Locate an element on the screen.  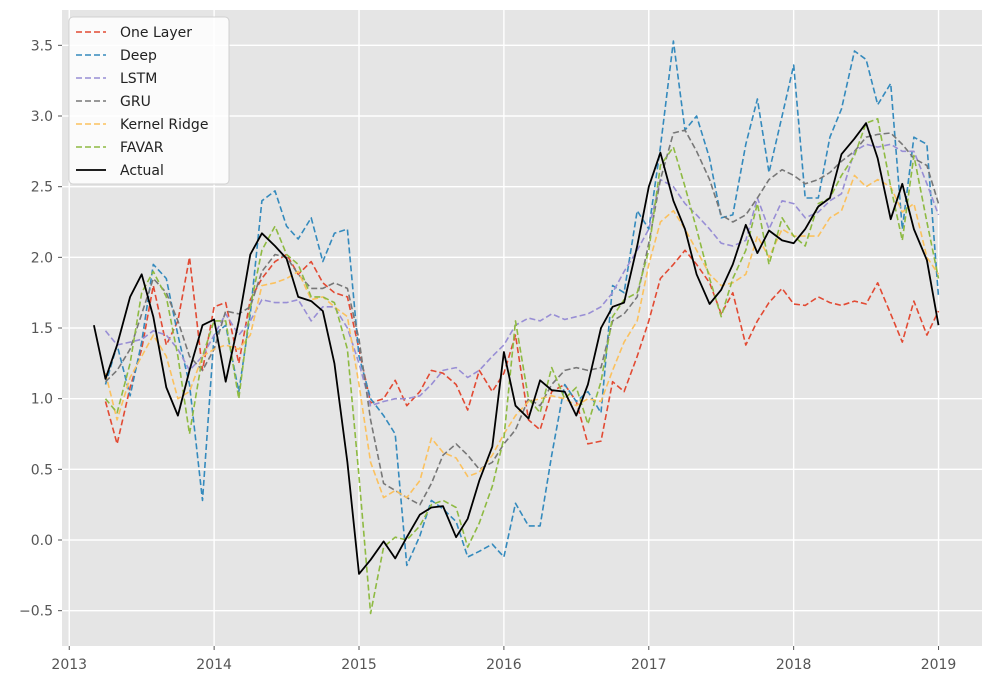
legend-label-actual: Actual is located at coordinates (142, 171).